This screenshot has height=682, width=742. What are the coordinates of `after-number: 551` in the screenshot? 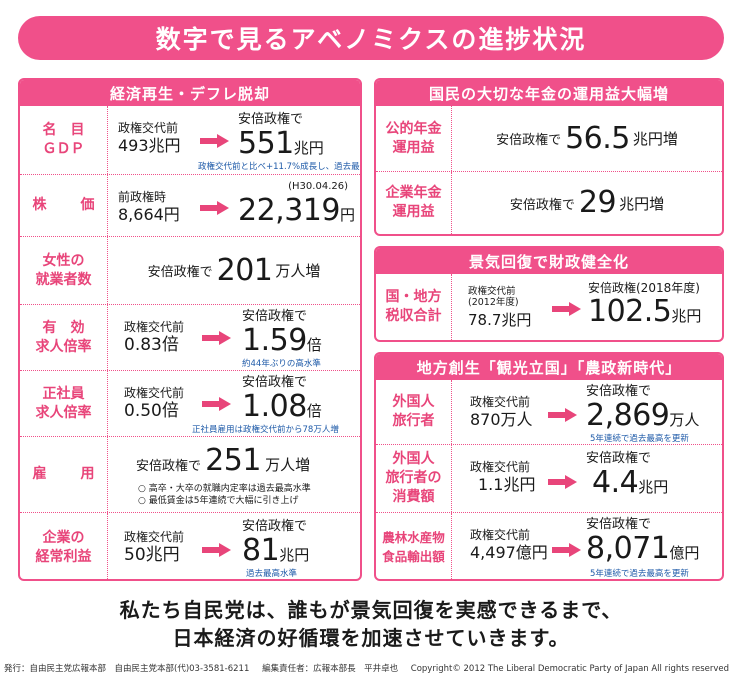 It's located at (266, 143).